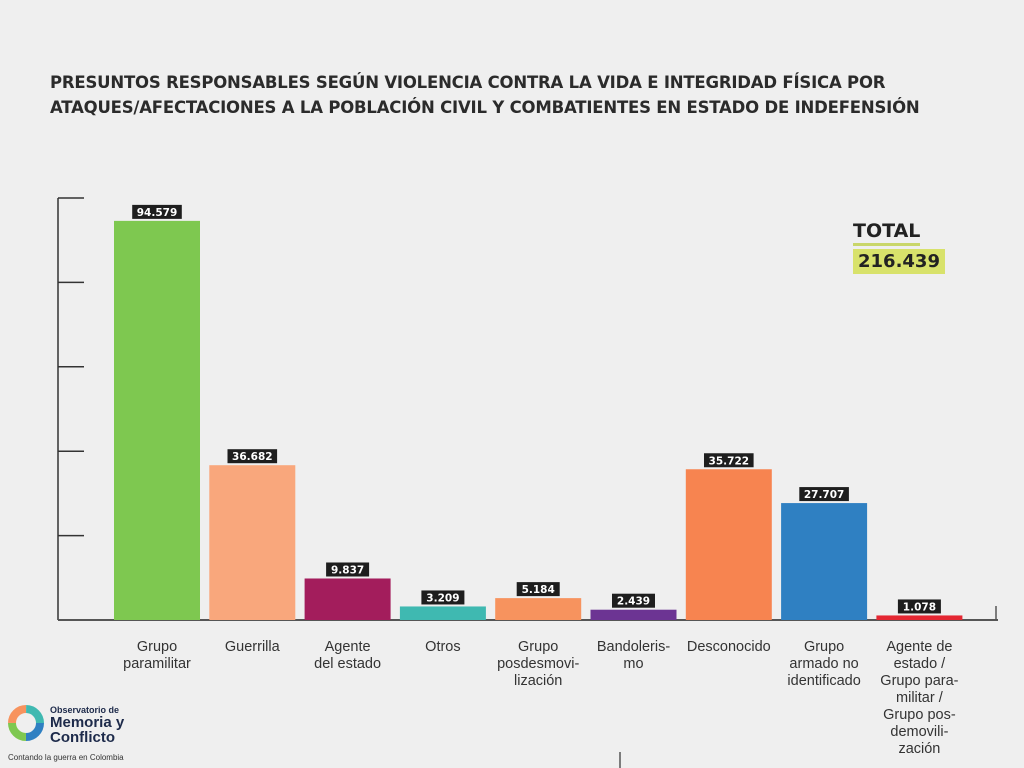  Describe the element at coordinates (66, 757) in the screenshot. I see `logo-tagline: Contando la guerra en Colombia` at that location.